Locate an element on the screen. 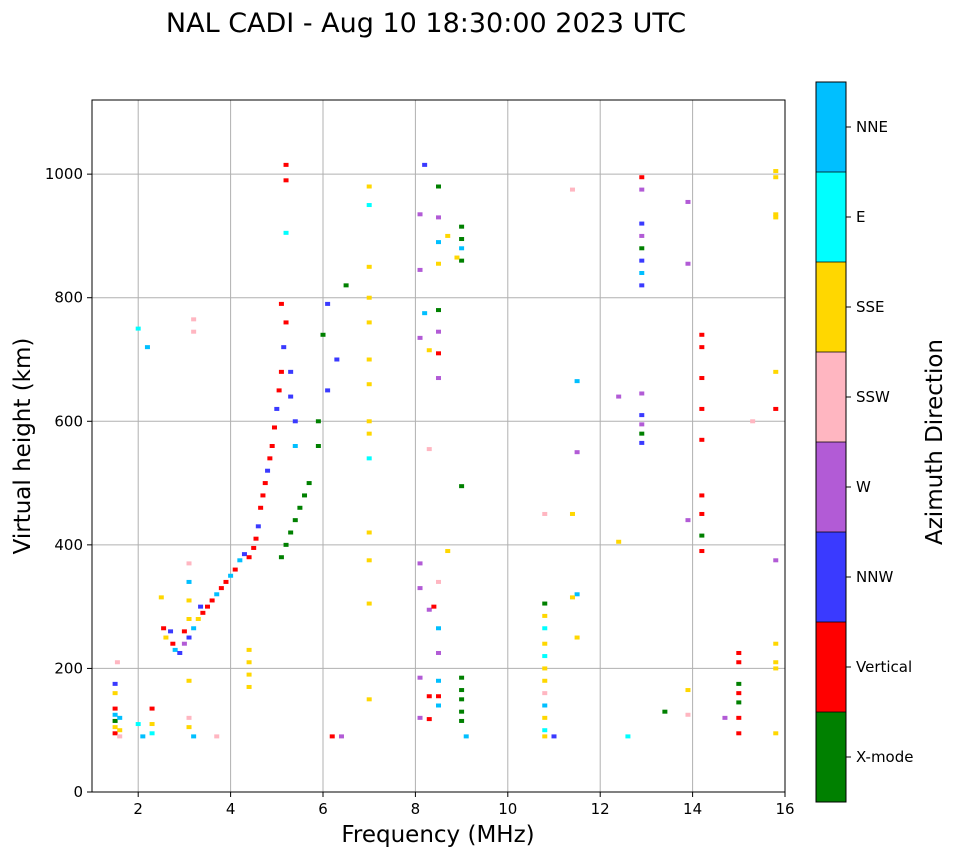 This screenshot has height=857, width=958. y-tick-label: 600 is located at coordinates (68, 421).